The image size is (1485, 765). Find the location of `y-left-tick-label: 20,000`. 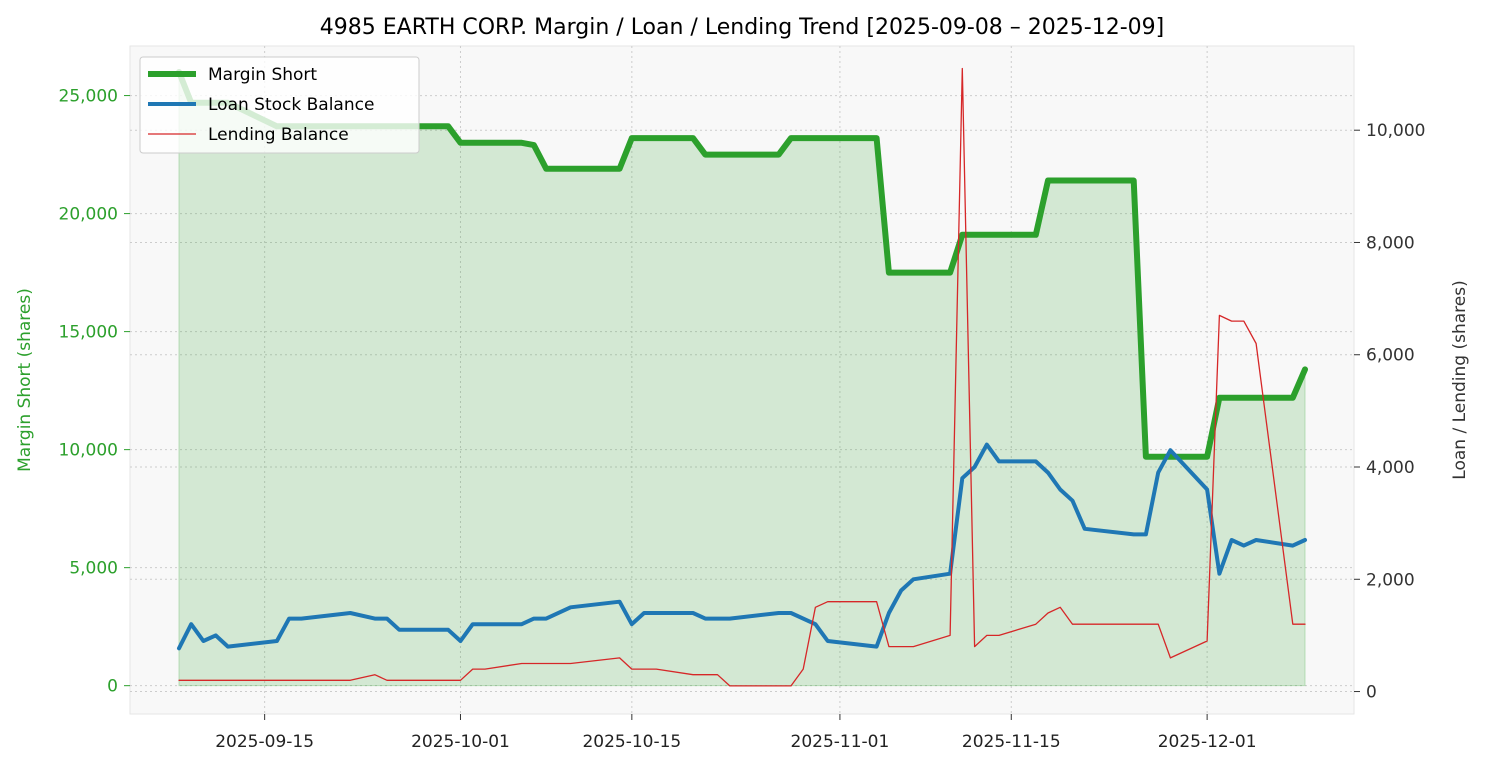

y-left-tick-label: 20,000 is located at coordinates (88, 215).